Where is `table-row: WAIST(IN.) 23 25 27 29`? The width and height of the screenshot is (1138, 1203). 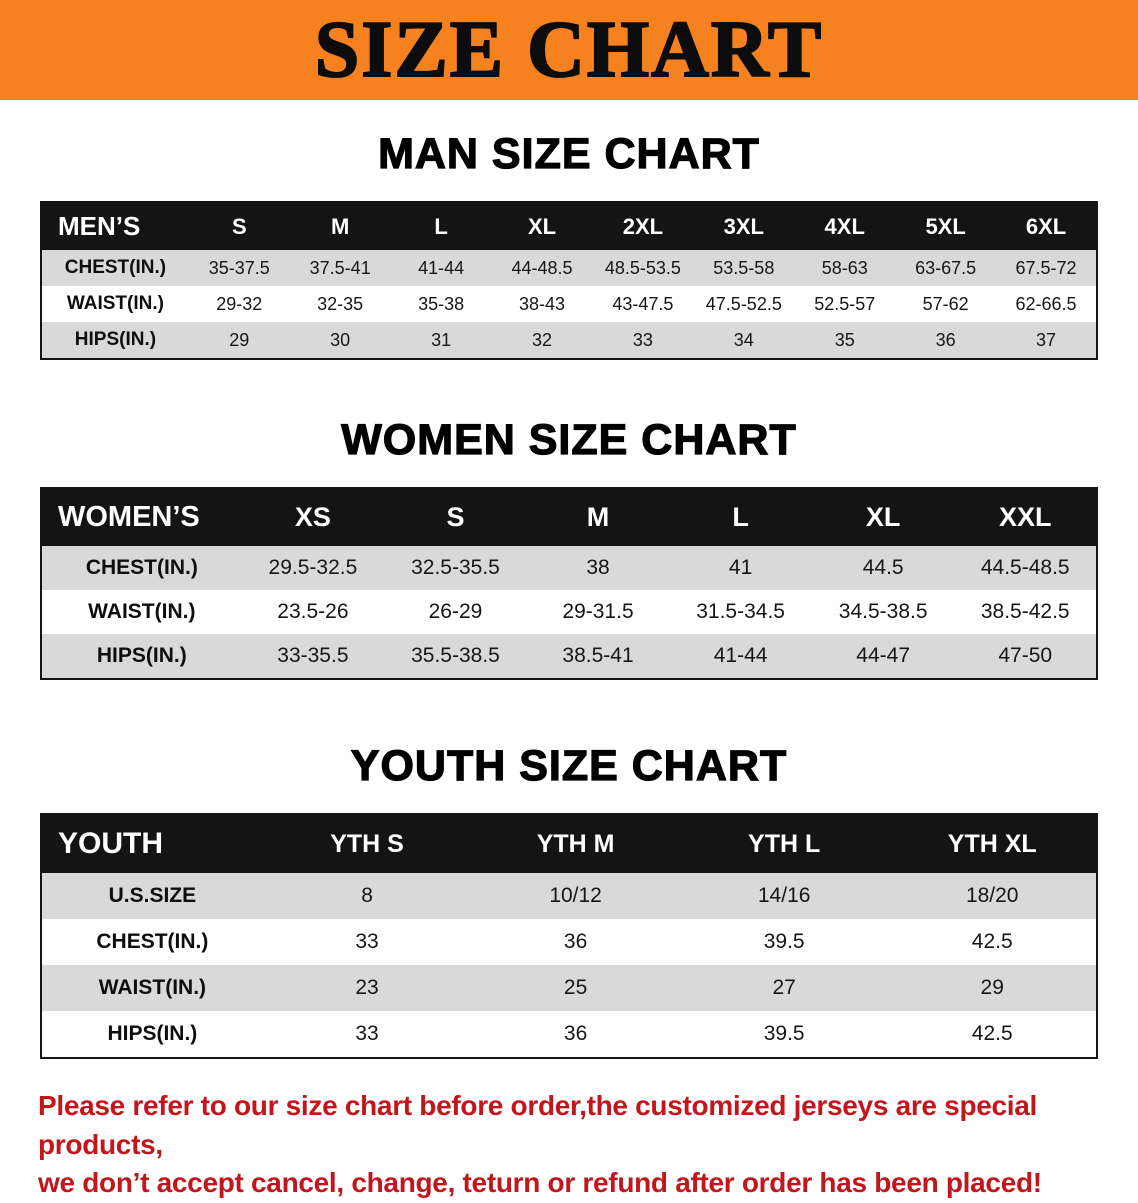 table-row: WAIST(IN.) 23 25 27 29 is located at coordinates (569, 988).